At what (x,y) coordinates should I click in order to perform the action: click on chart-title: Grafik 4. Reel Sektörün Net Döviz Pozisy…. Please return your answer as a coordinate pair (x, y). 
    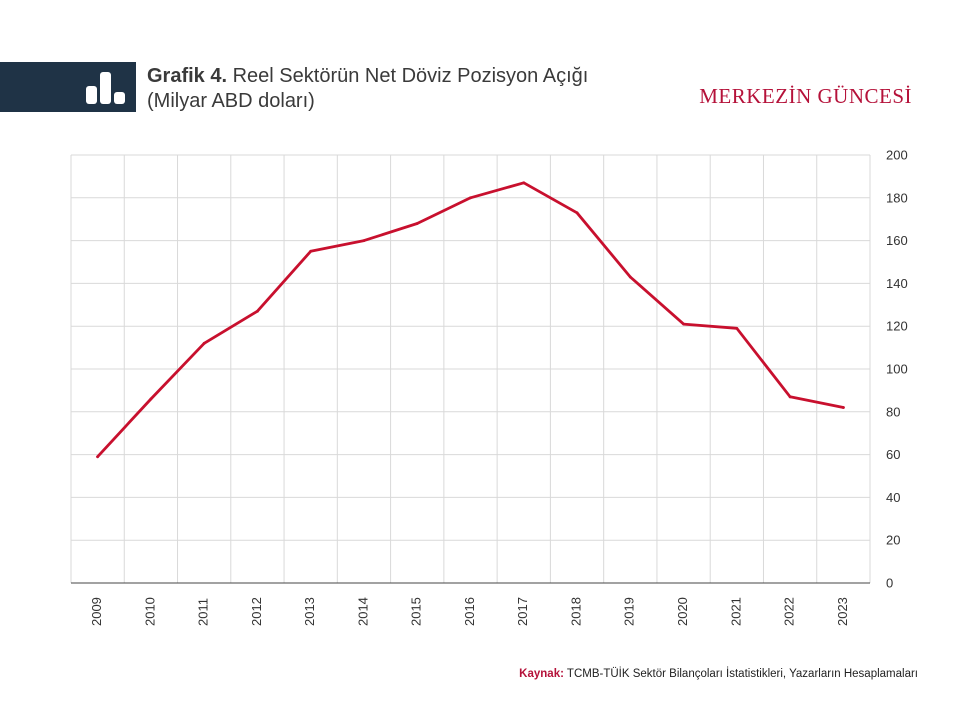
    Looking at the image, I should click on (407, 76).